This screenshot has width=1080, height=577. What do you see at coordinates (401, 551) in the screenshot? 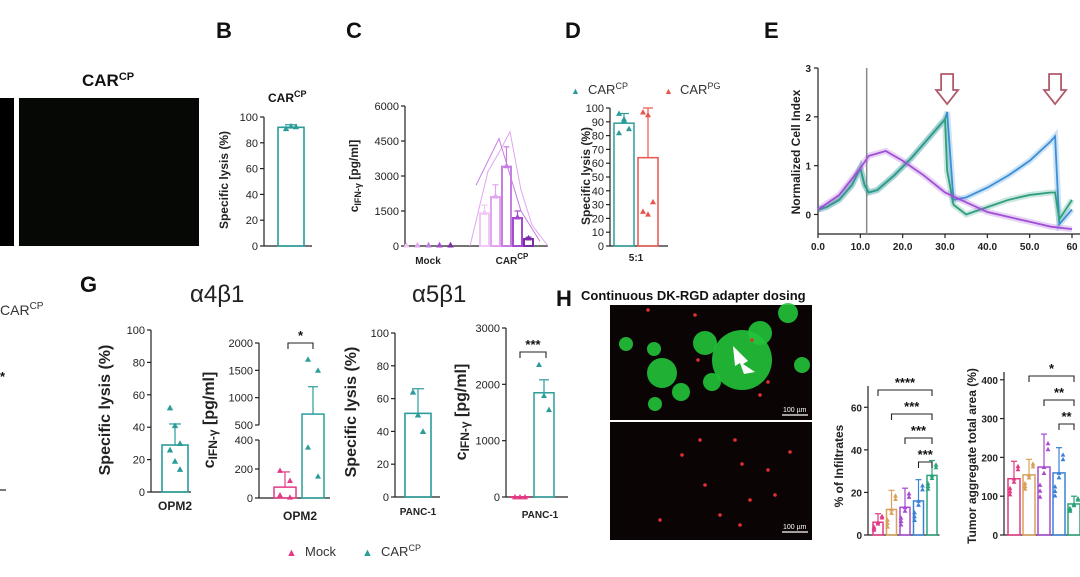
I see `legend-car-cp-g: CARCP` at bounding box center [401, 551].